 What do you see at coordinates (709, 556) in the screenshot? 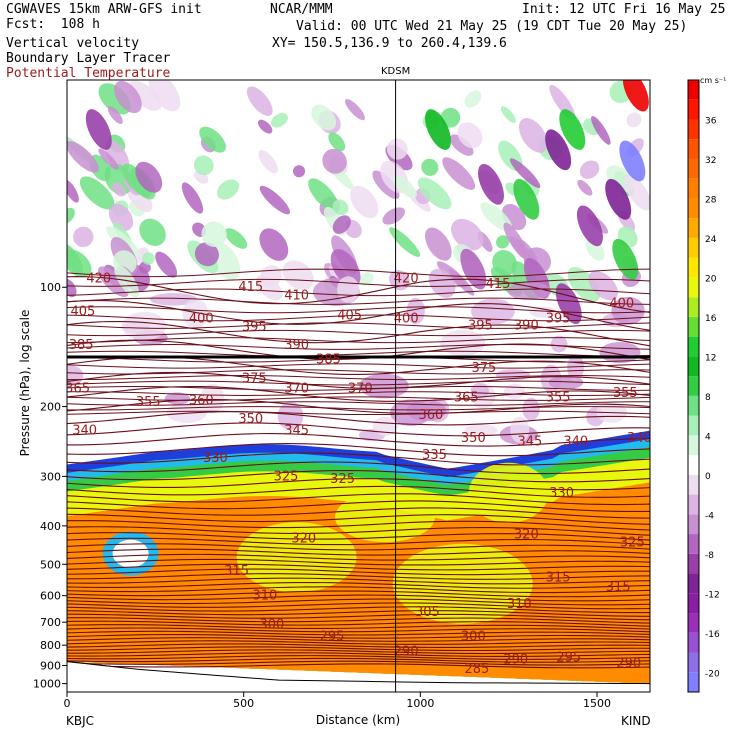
I see `colorbar-tick-label: -8` at bounding box center [709, 556].